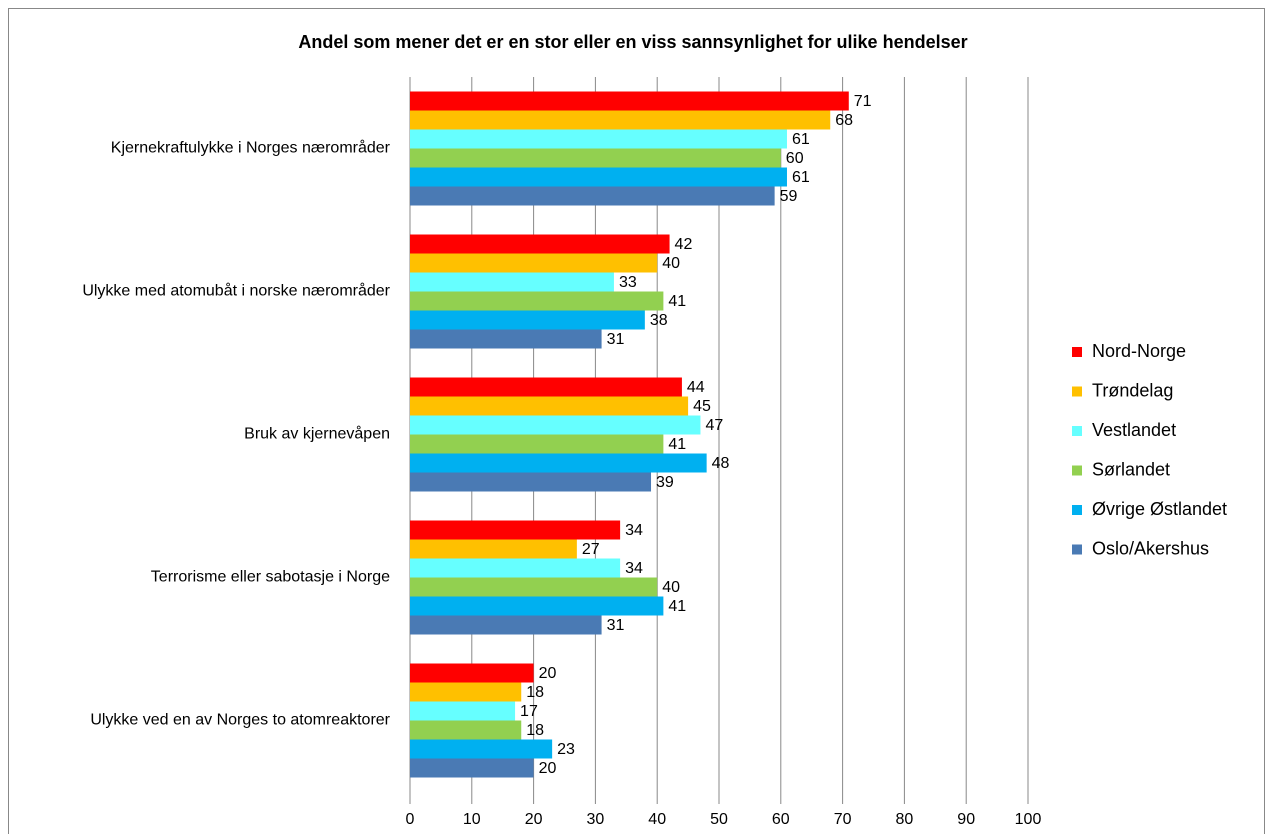 The image size is (1266, 839). I want to click on x-tick-label: 0, so click(410, 819).